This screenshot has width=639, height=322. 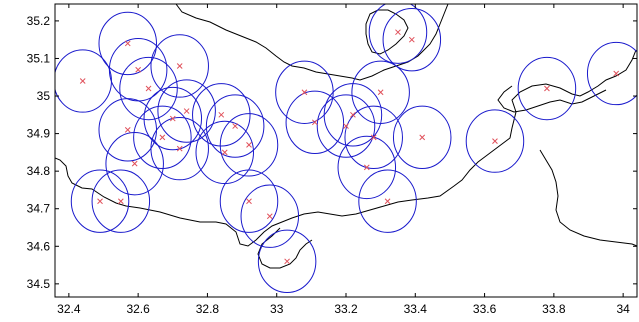 What do you see at coordinates (387, 32) in the screenshot?
I see `coastline-island` at bounding box center [387, 32].